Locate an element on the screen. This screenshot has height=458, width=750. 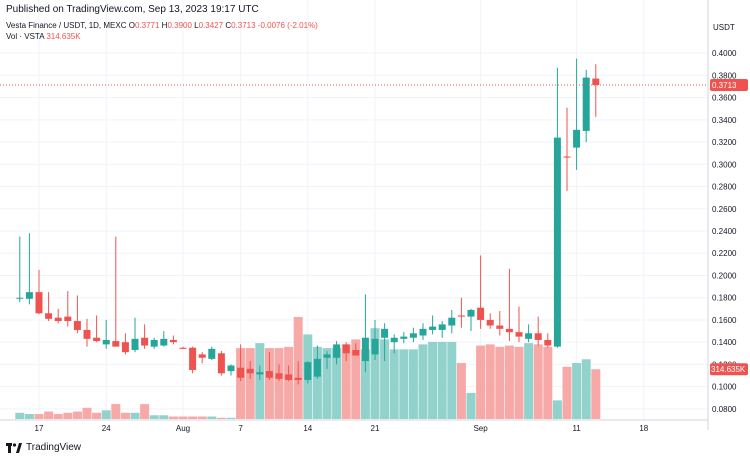
low-label: L is located at coordinates (196, 25).